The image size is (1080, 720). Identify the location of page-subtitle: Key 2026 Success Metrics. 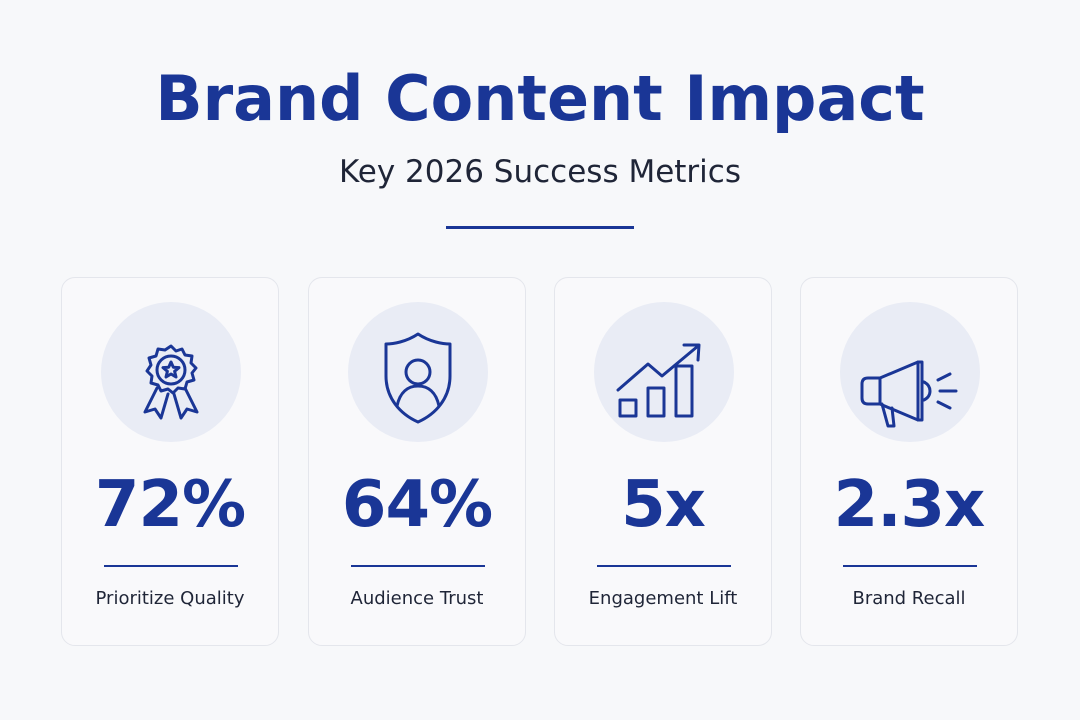
(540, 172).